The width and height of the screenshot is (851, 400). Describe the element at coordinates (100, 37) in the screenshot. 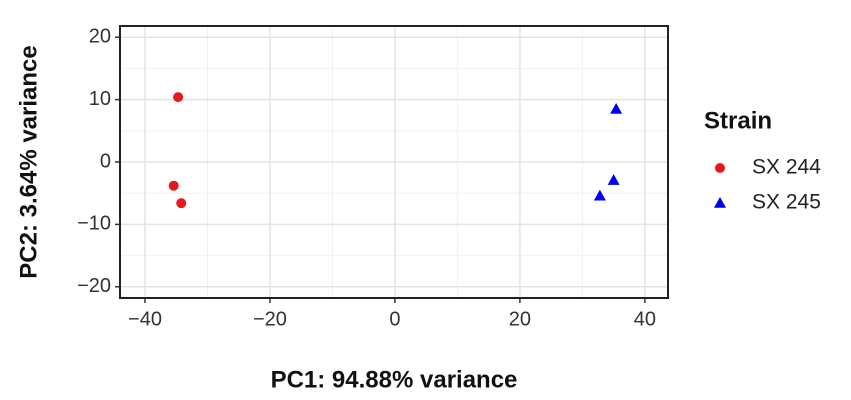

I see `y-tick-label: 20` at that location.